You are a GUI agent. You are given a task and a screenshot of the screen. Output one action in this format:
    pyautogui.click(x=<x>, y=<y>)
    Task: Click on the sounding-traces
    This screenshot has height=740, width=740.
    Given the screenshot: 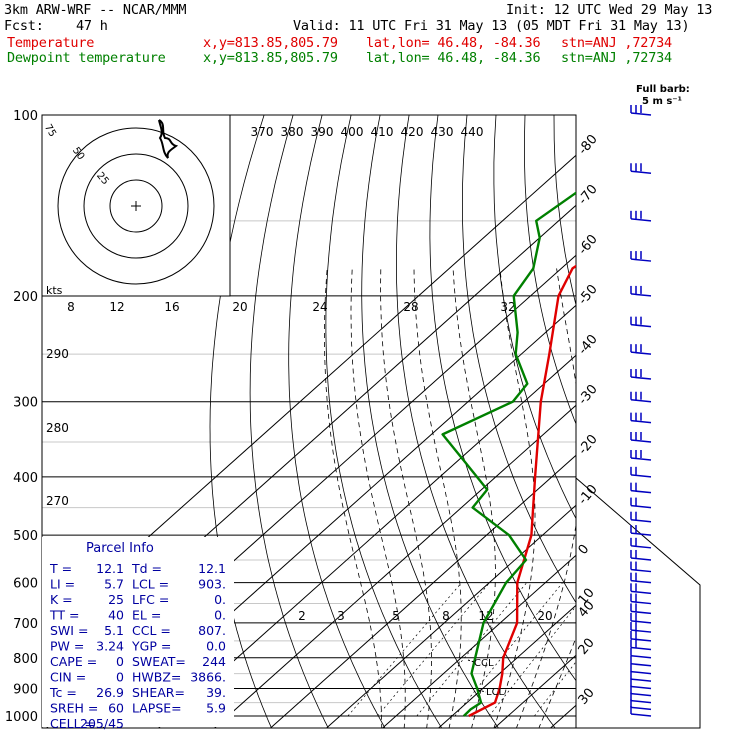 What is the action you would take?
    pyautogui.click(x=508, y=454)
    